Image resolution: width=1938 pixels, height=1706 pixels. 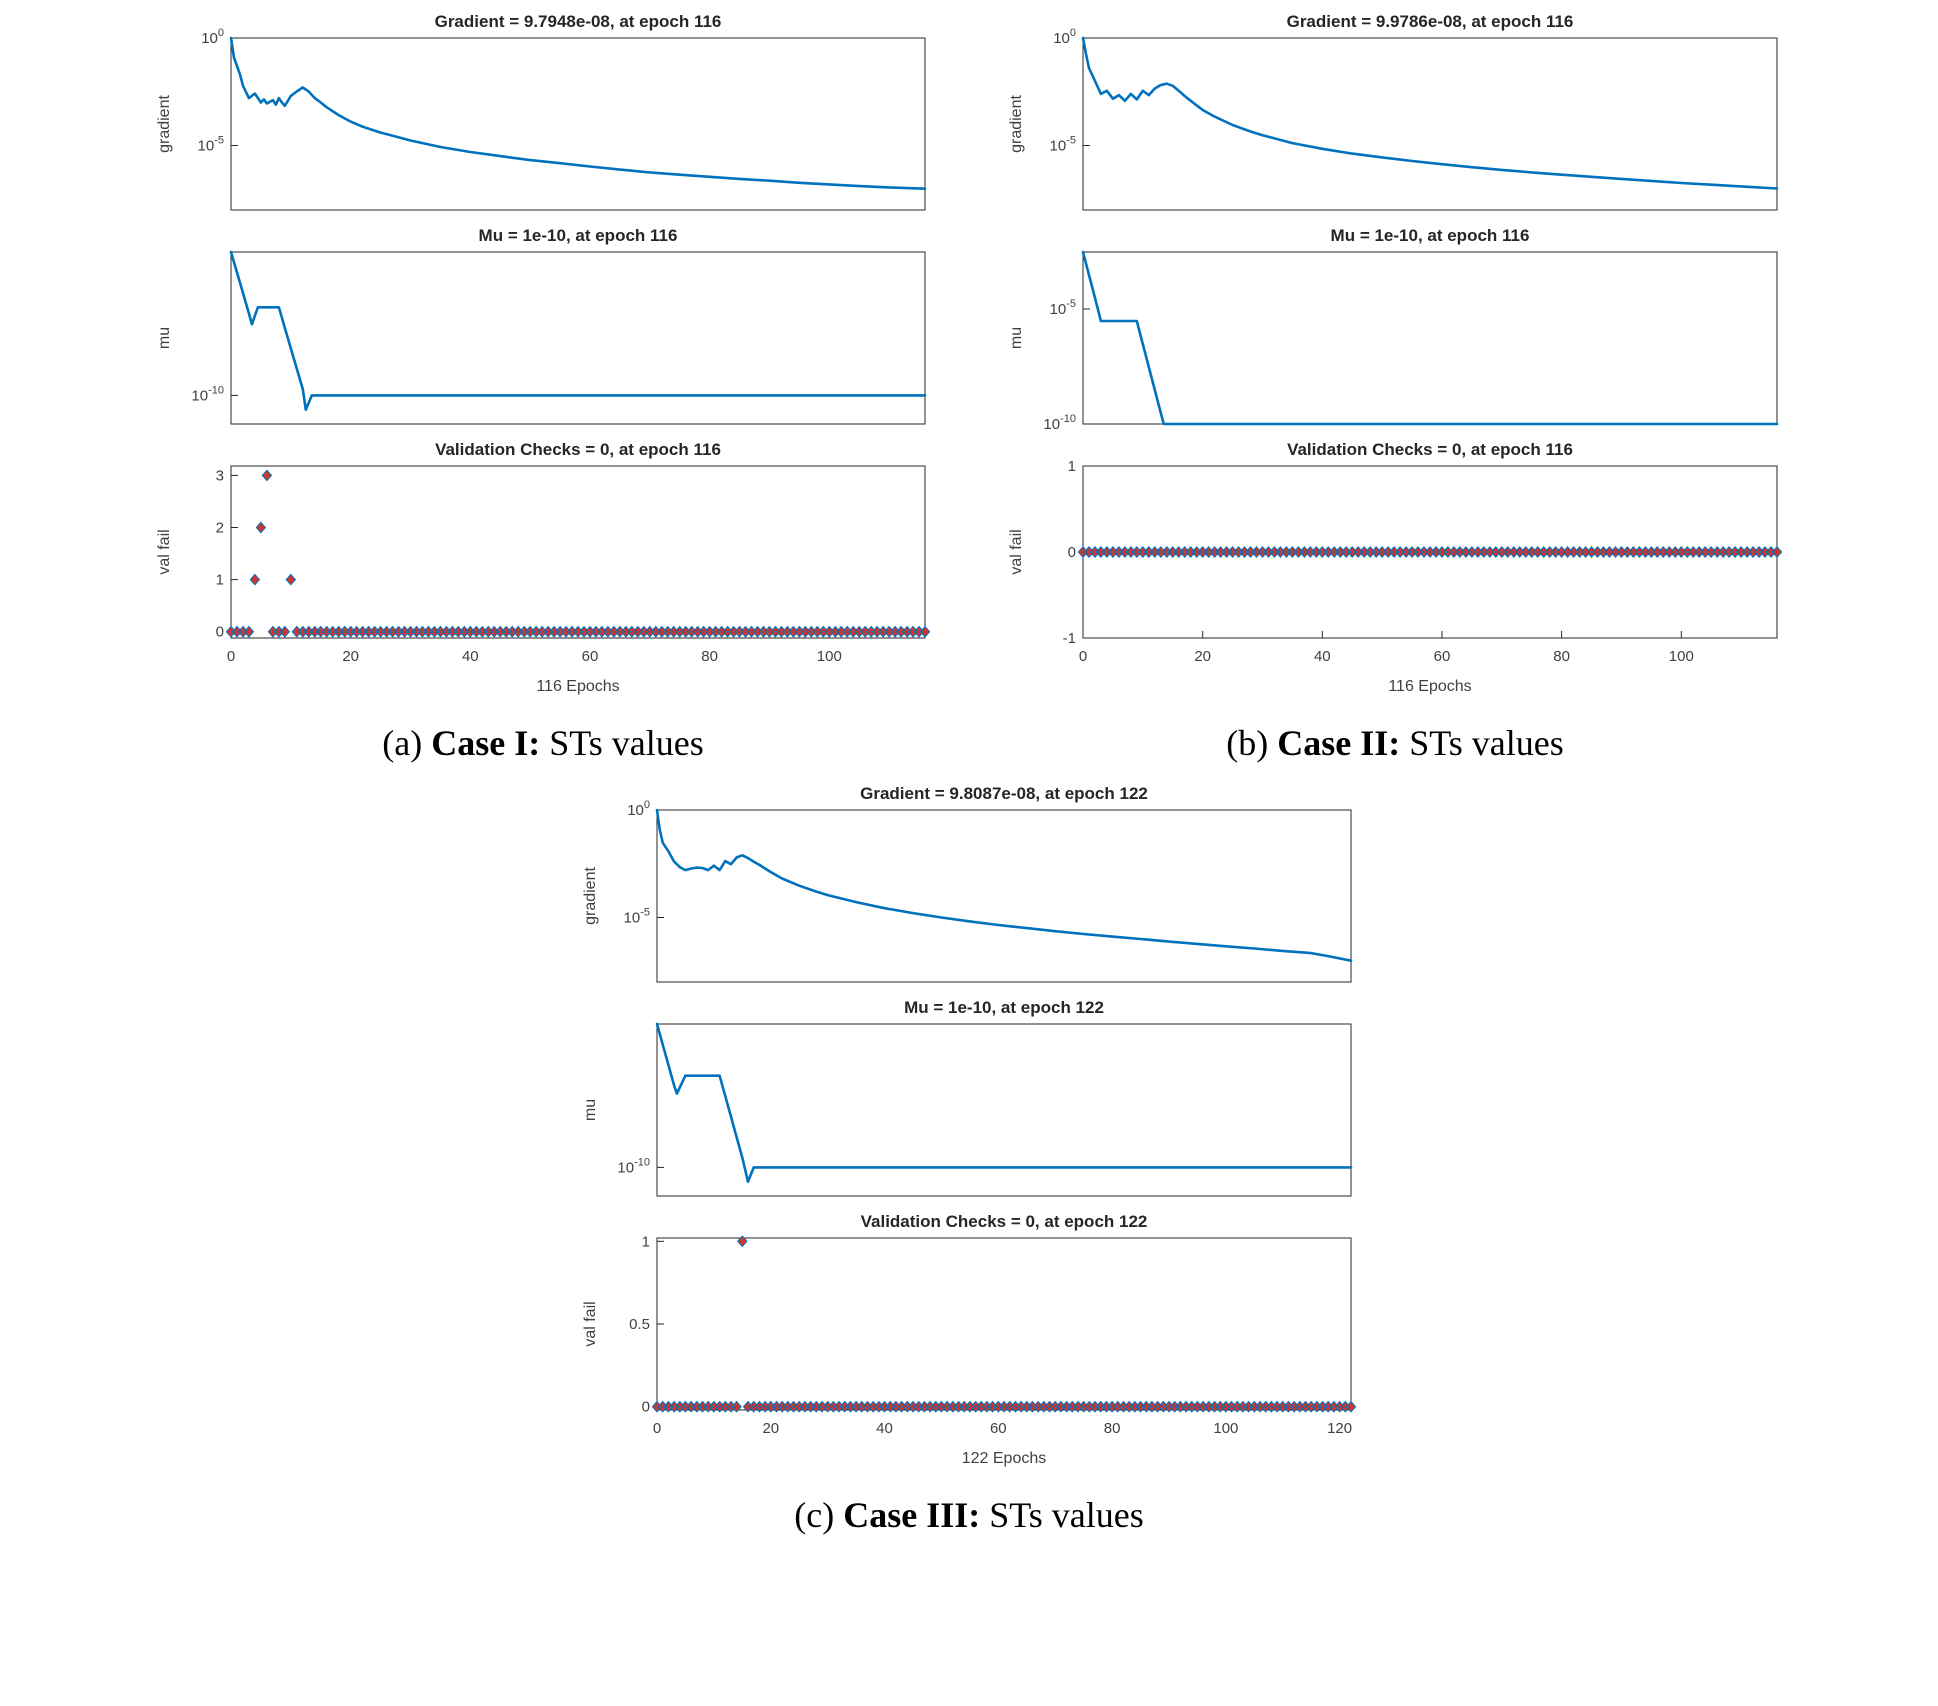 I want to click on subplot-mu-case-c: Mu = 1e-10, at epoch 122 mu 10-10, so click(x=969, y=1101).